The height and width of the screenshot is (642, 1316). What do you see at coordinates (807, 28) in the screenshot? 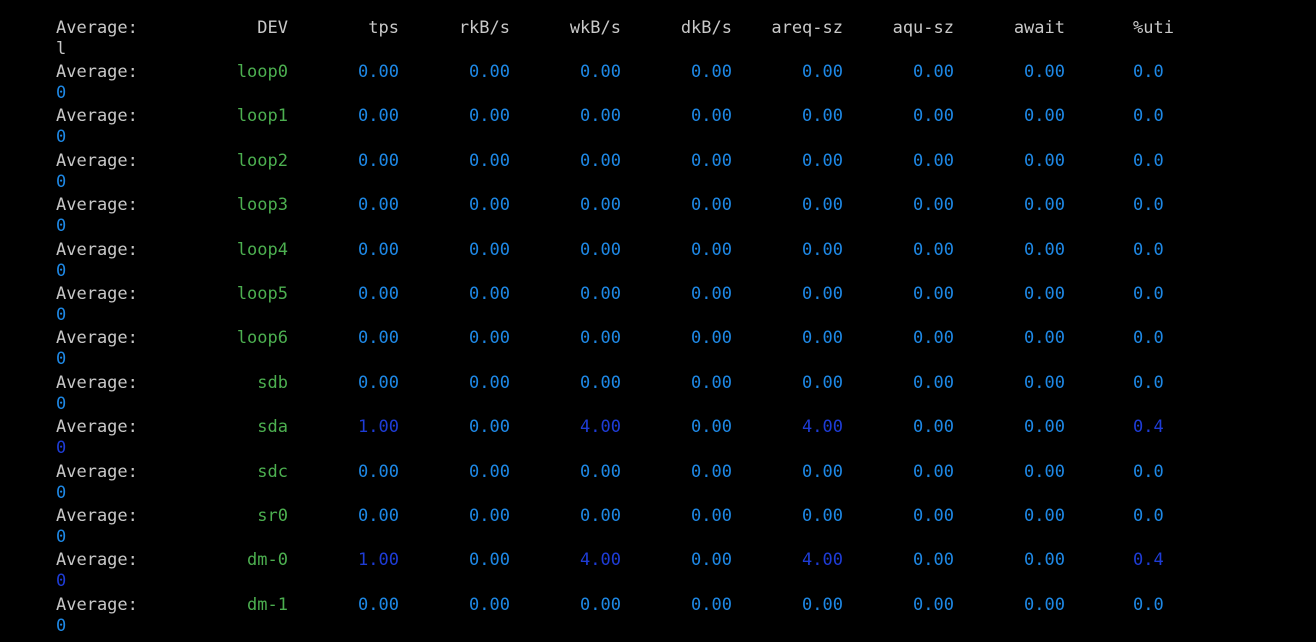
I see `column-header-areq: areq-sz` at bounding box center [807, 28].